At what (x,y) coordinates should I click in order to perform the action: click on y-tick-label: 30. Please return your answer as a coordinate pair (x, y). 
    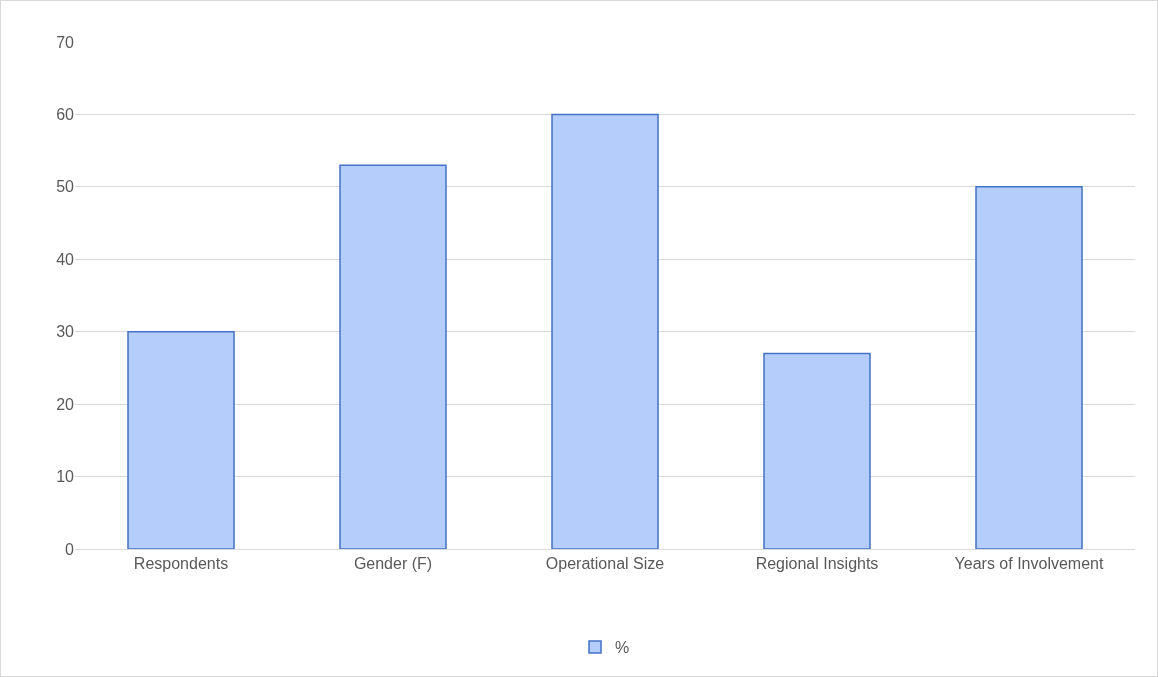
    Looking at the image, I should click on (65, 332).